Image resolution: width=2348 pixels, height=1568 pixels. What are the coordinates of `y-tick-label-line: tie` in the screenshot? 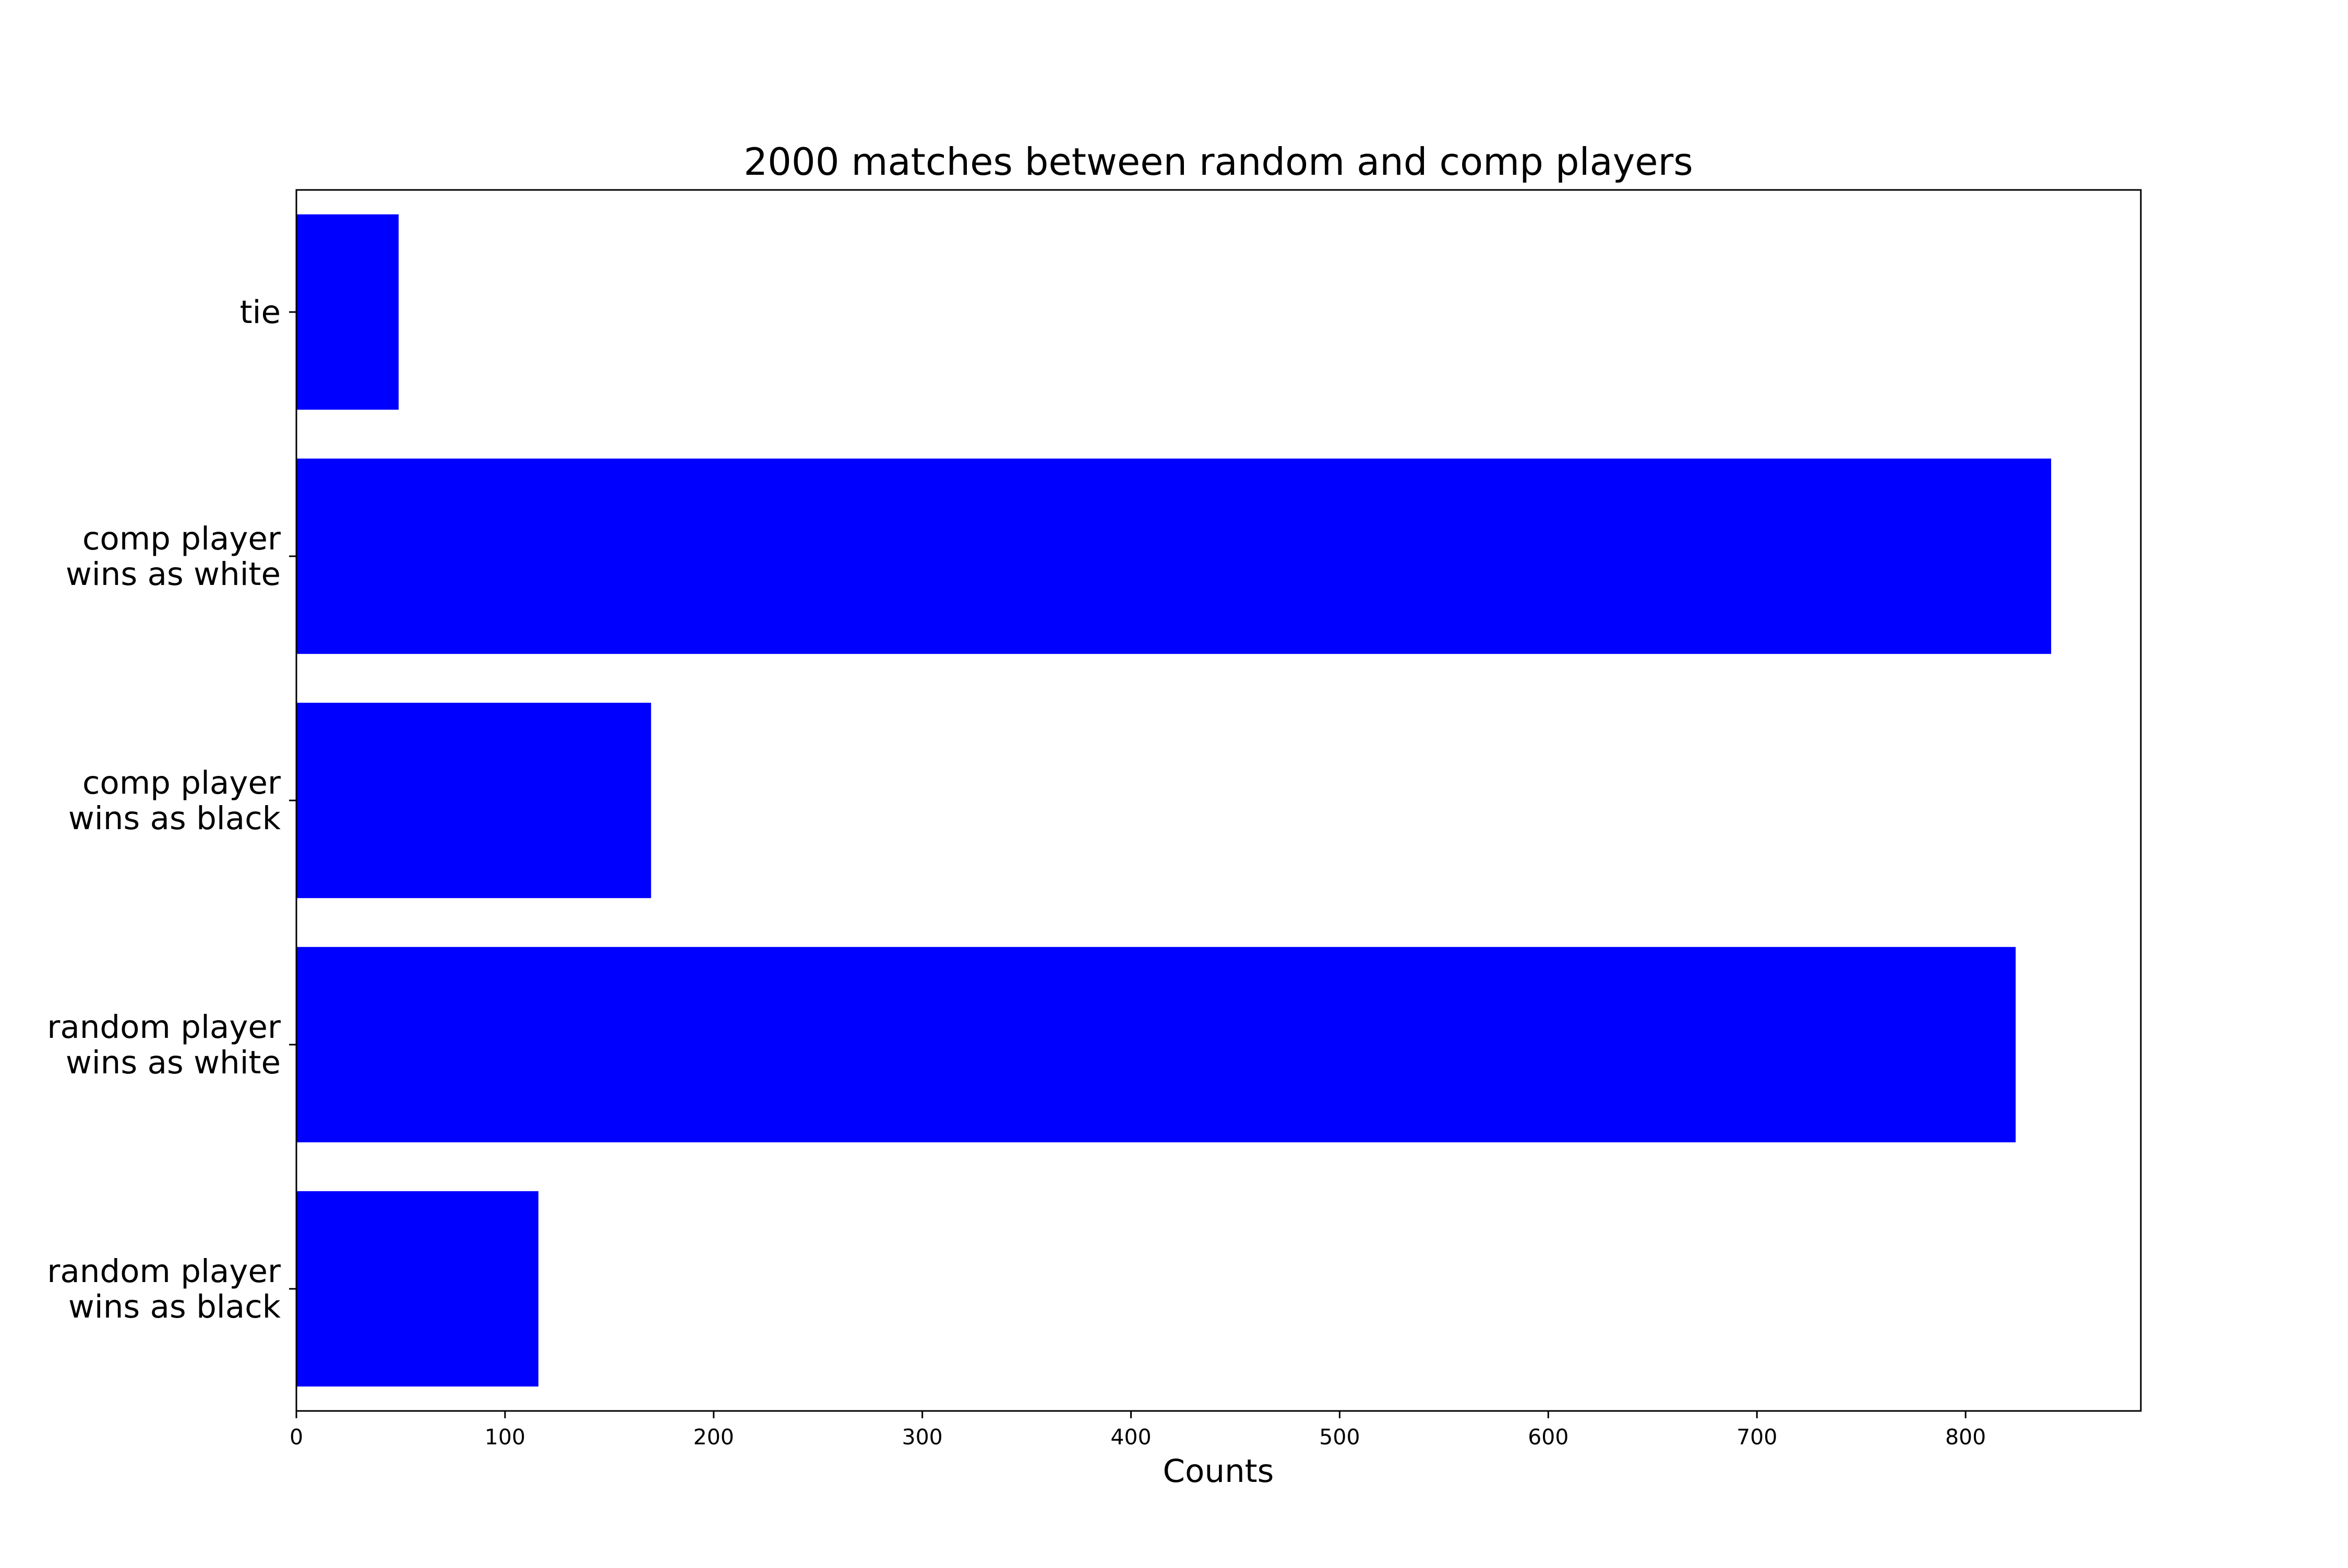 It's located at (260, 313).